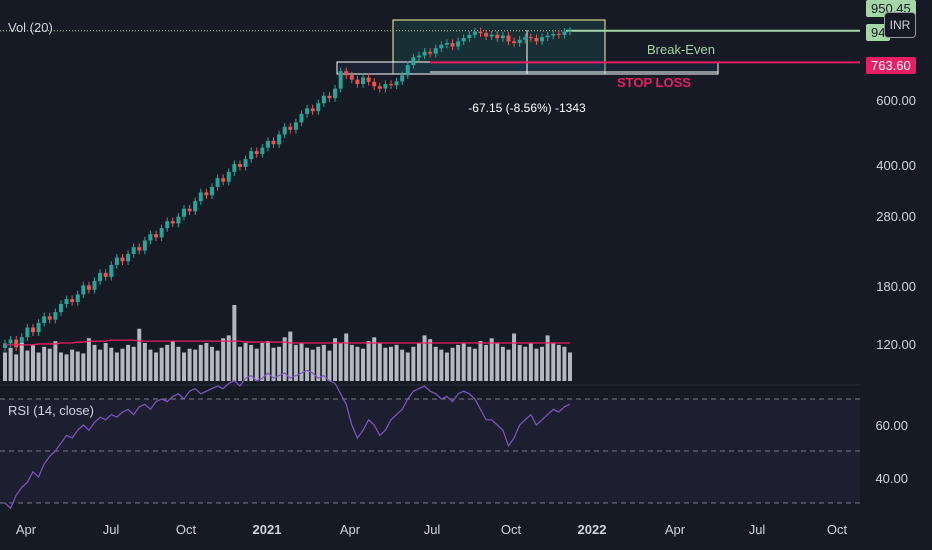 The width and height of the screenshot is (932, 550). What do you see at coordinates (900, 25) in the screenshot?
I see `currency-button: INR` at bounding box center [900, 25].